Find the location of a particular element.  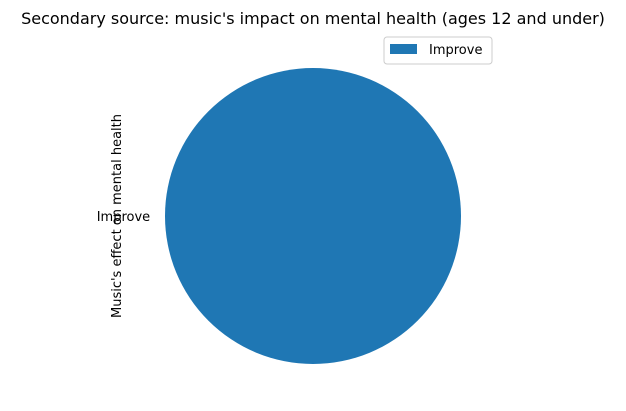

y-axis-label: Music's effect on mental health is located at coordinates (117, 216).